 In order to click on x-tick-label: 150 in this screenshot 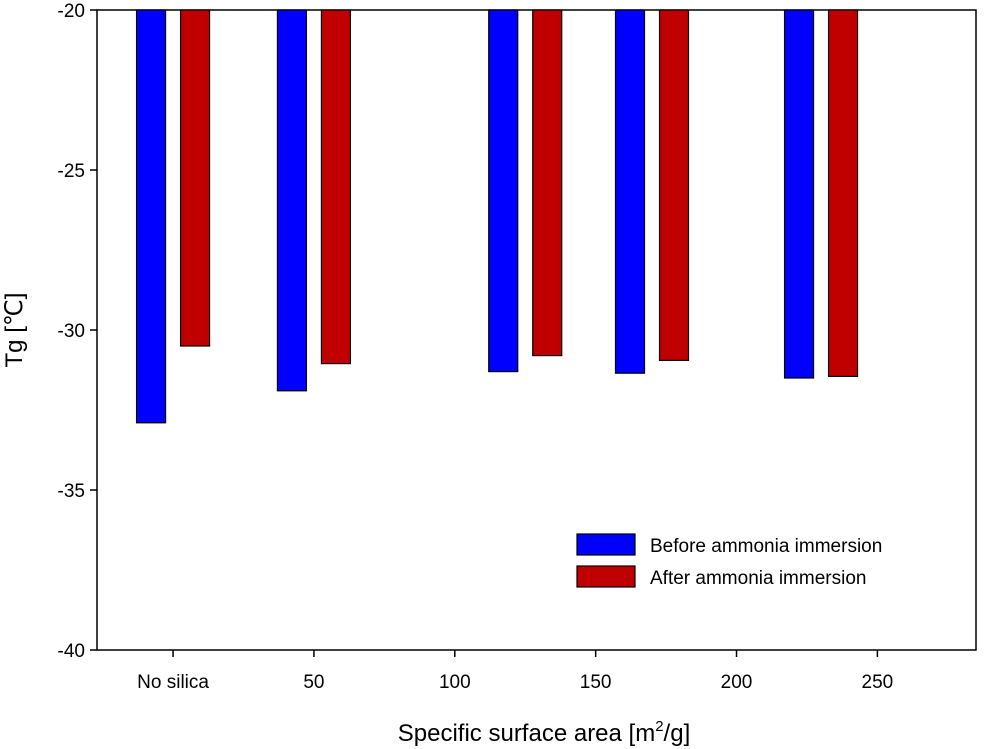, I will do `click(596, 682)`.